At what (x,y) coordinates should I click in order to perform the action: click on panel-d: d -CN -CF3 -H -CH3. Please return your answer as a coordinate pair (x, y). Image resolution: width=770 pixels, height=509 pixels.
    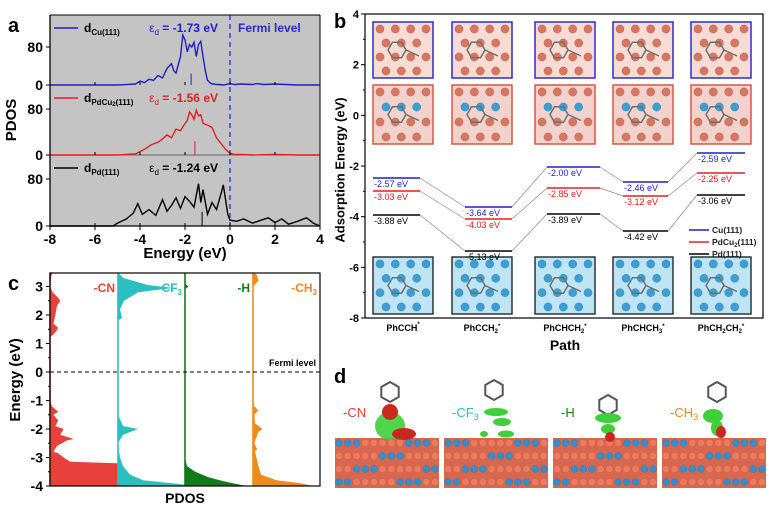
    Looking at the image, I should click on (550, 427).